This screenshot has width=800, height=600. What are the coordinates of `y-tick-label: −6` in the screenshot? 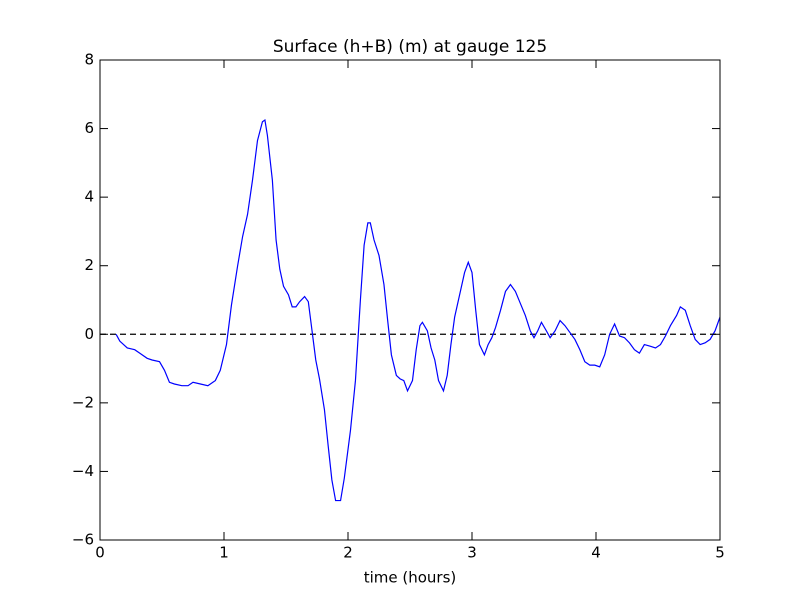 It's located at (83, 540).